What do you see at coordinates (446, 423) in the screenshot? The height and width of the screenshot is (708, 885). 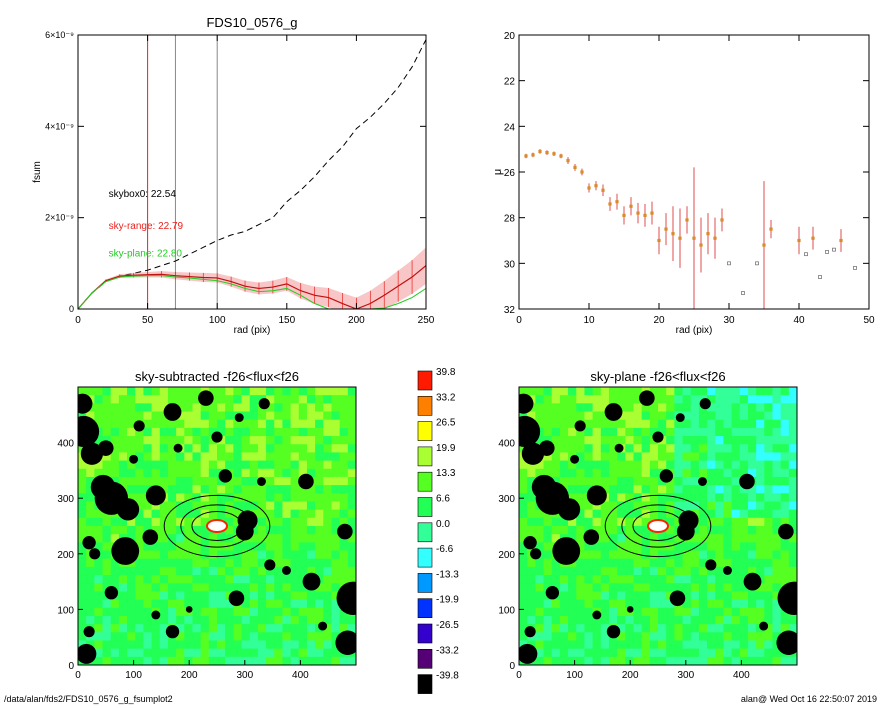 I see `colorbar-label: 26.5` at bounding box center [446, 423].